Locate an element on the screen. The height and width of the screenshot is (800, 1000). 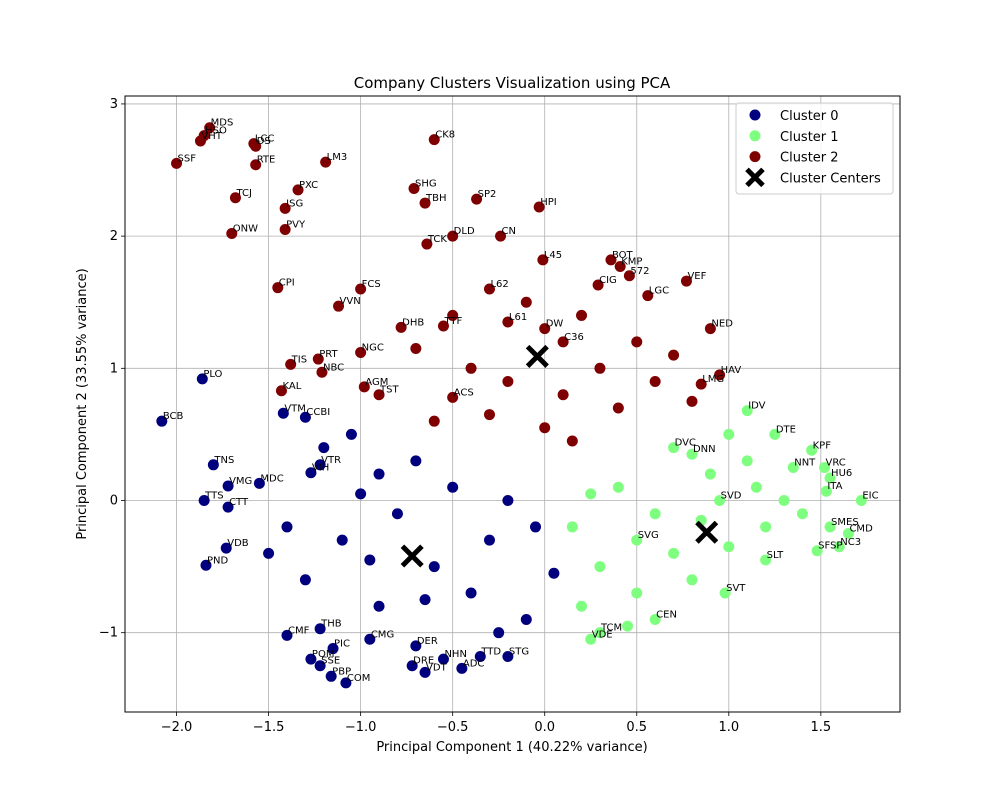
point-label: CIG is located at coordinates (608, 280).